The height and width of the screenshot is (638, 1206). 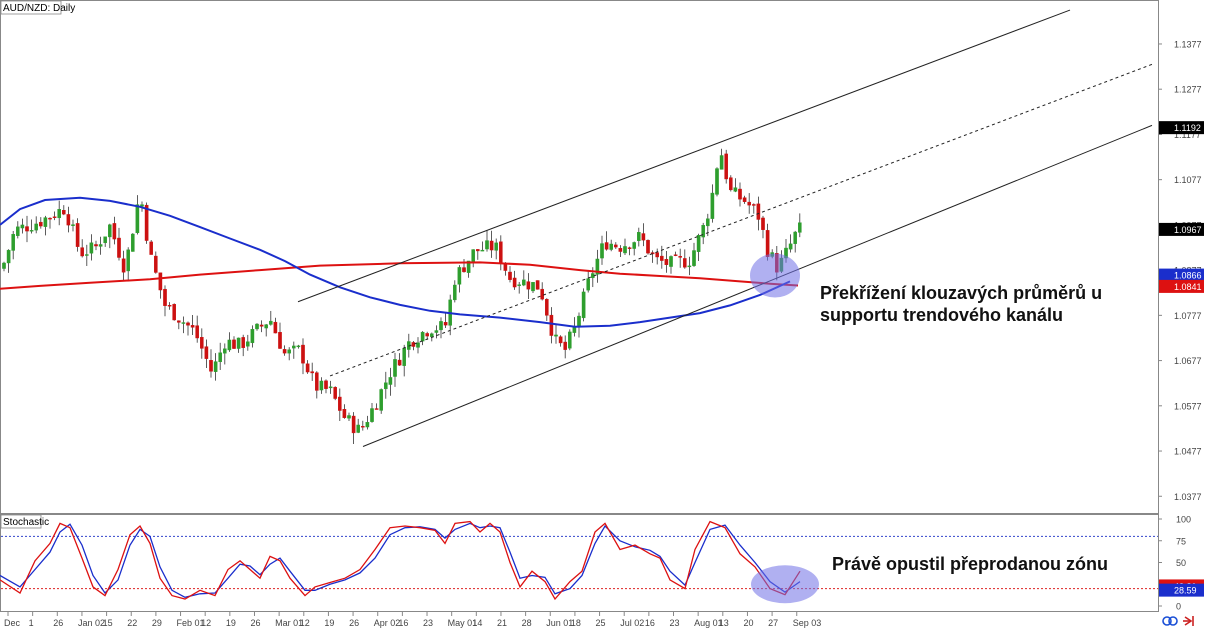 I want to click on price-label: 28.59, so click(x=1181, y=590).